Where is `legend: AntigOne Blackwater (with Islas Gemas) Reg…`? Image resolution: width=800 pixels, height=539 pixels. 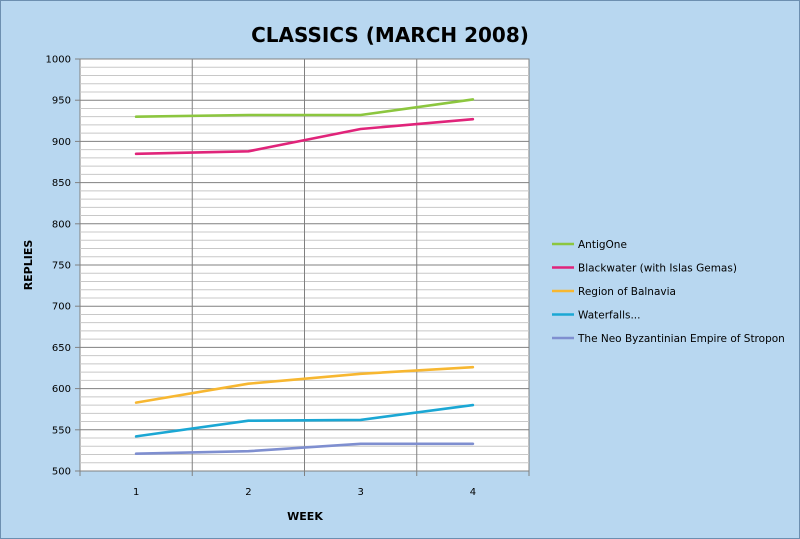
legend: AntigOne Blackwater (with Islas Gemas) Reg… is located at coordinates (668, 292).